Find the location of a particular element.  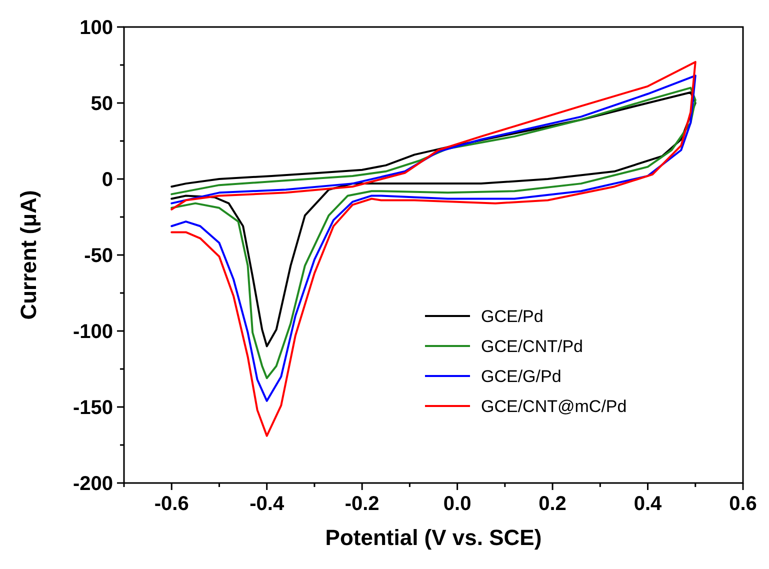

legend-label: GCE/Pd is located at coordinates (512, 316).